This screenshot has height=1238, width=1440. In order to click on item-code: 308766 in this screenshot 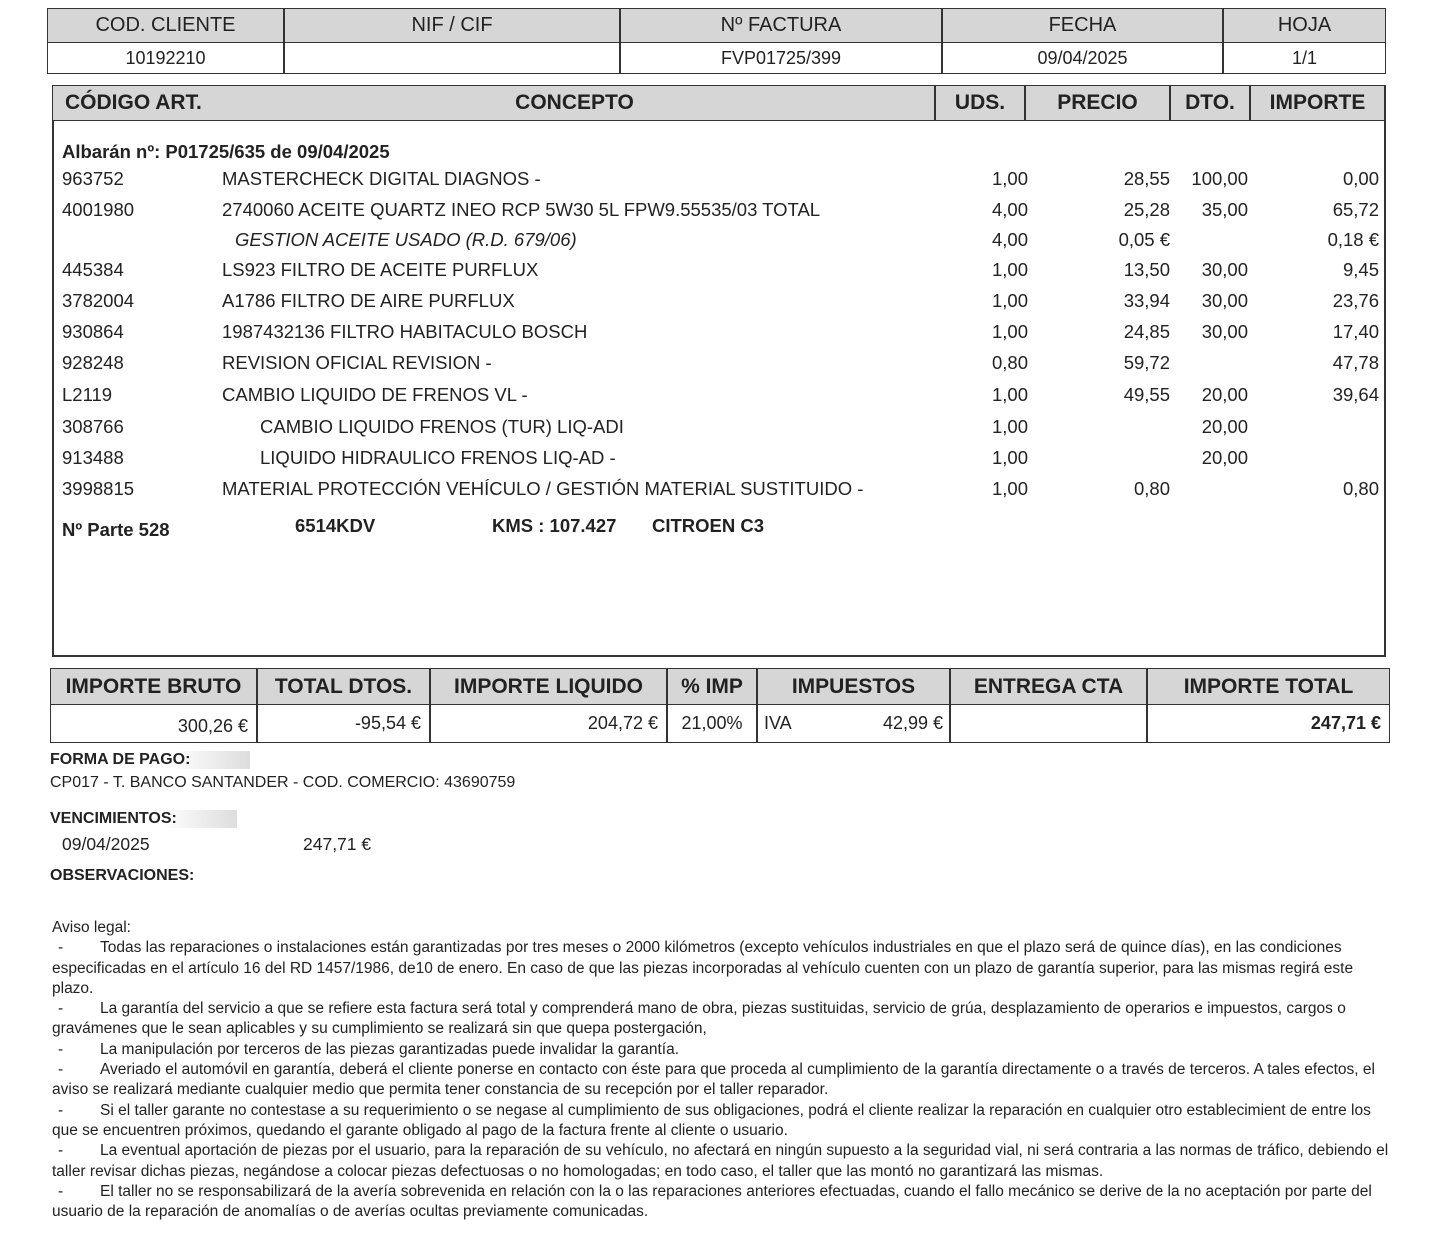, I will do `click(93, 426)`.